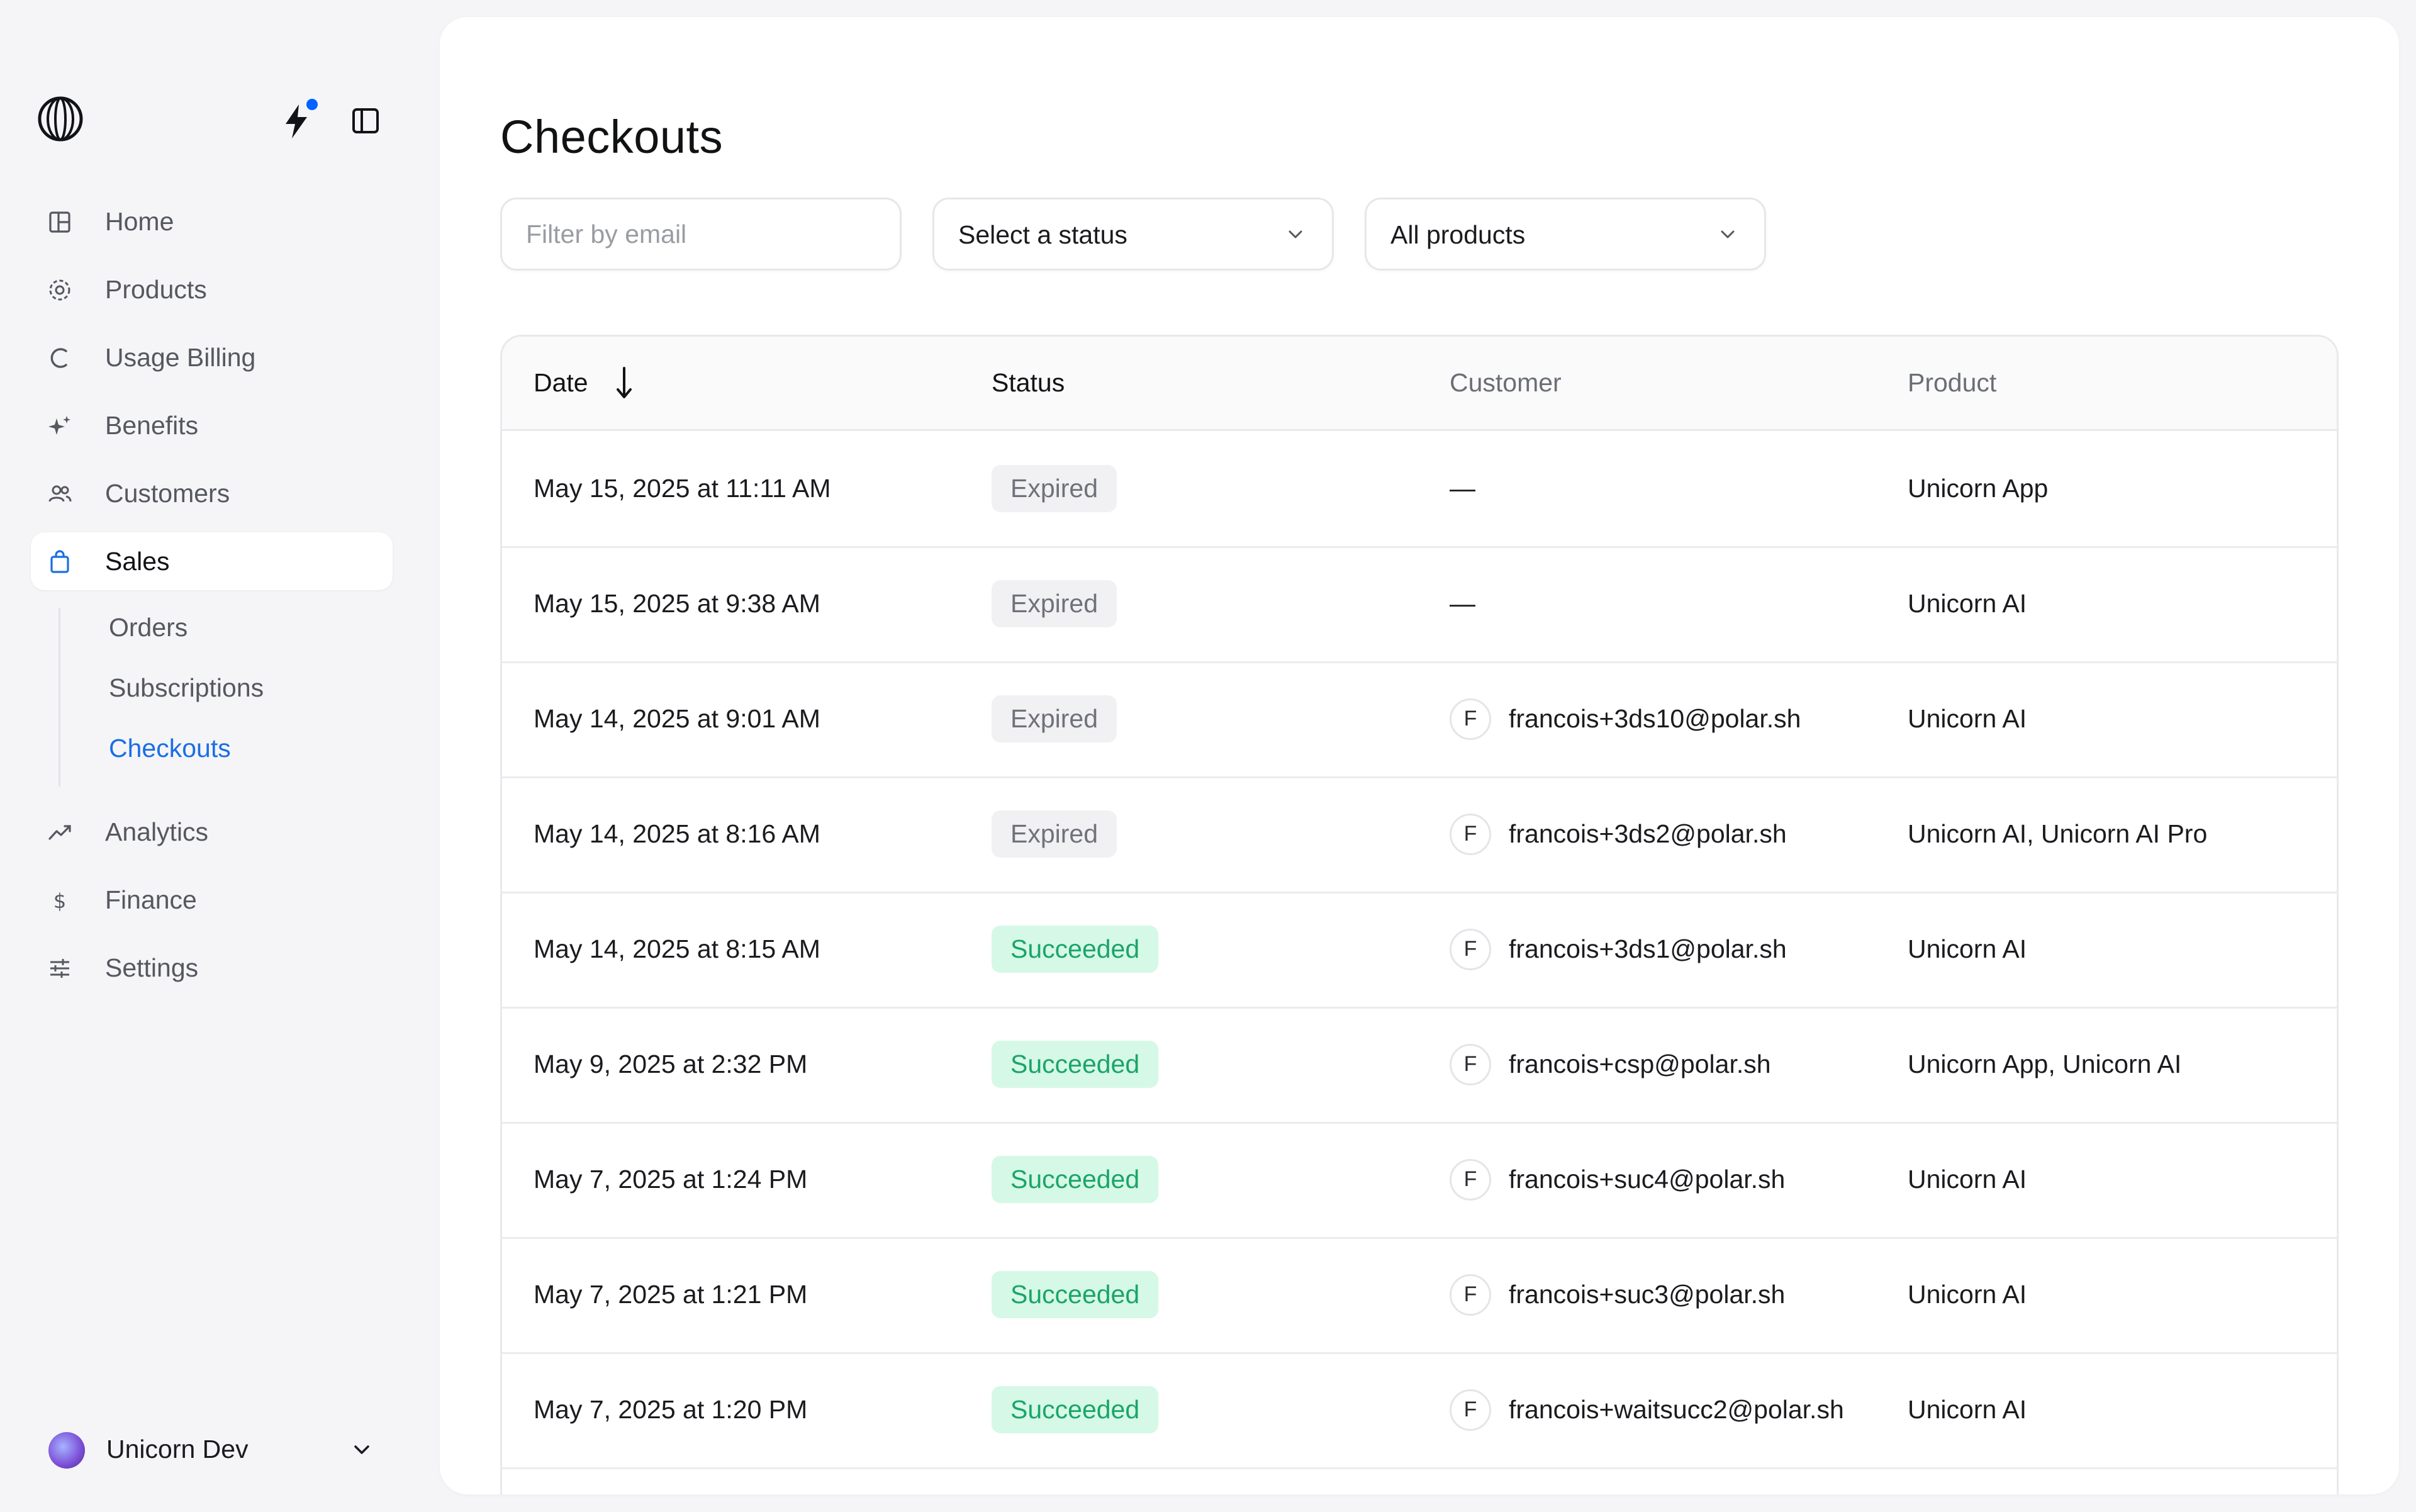  Describe the element at coordinates (677, 603) in the screenshot. I see `row-date: May 15, 2025 at 9:38 AM` at that location.